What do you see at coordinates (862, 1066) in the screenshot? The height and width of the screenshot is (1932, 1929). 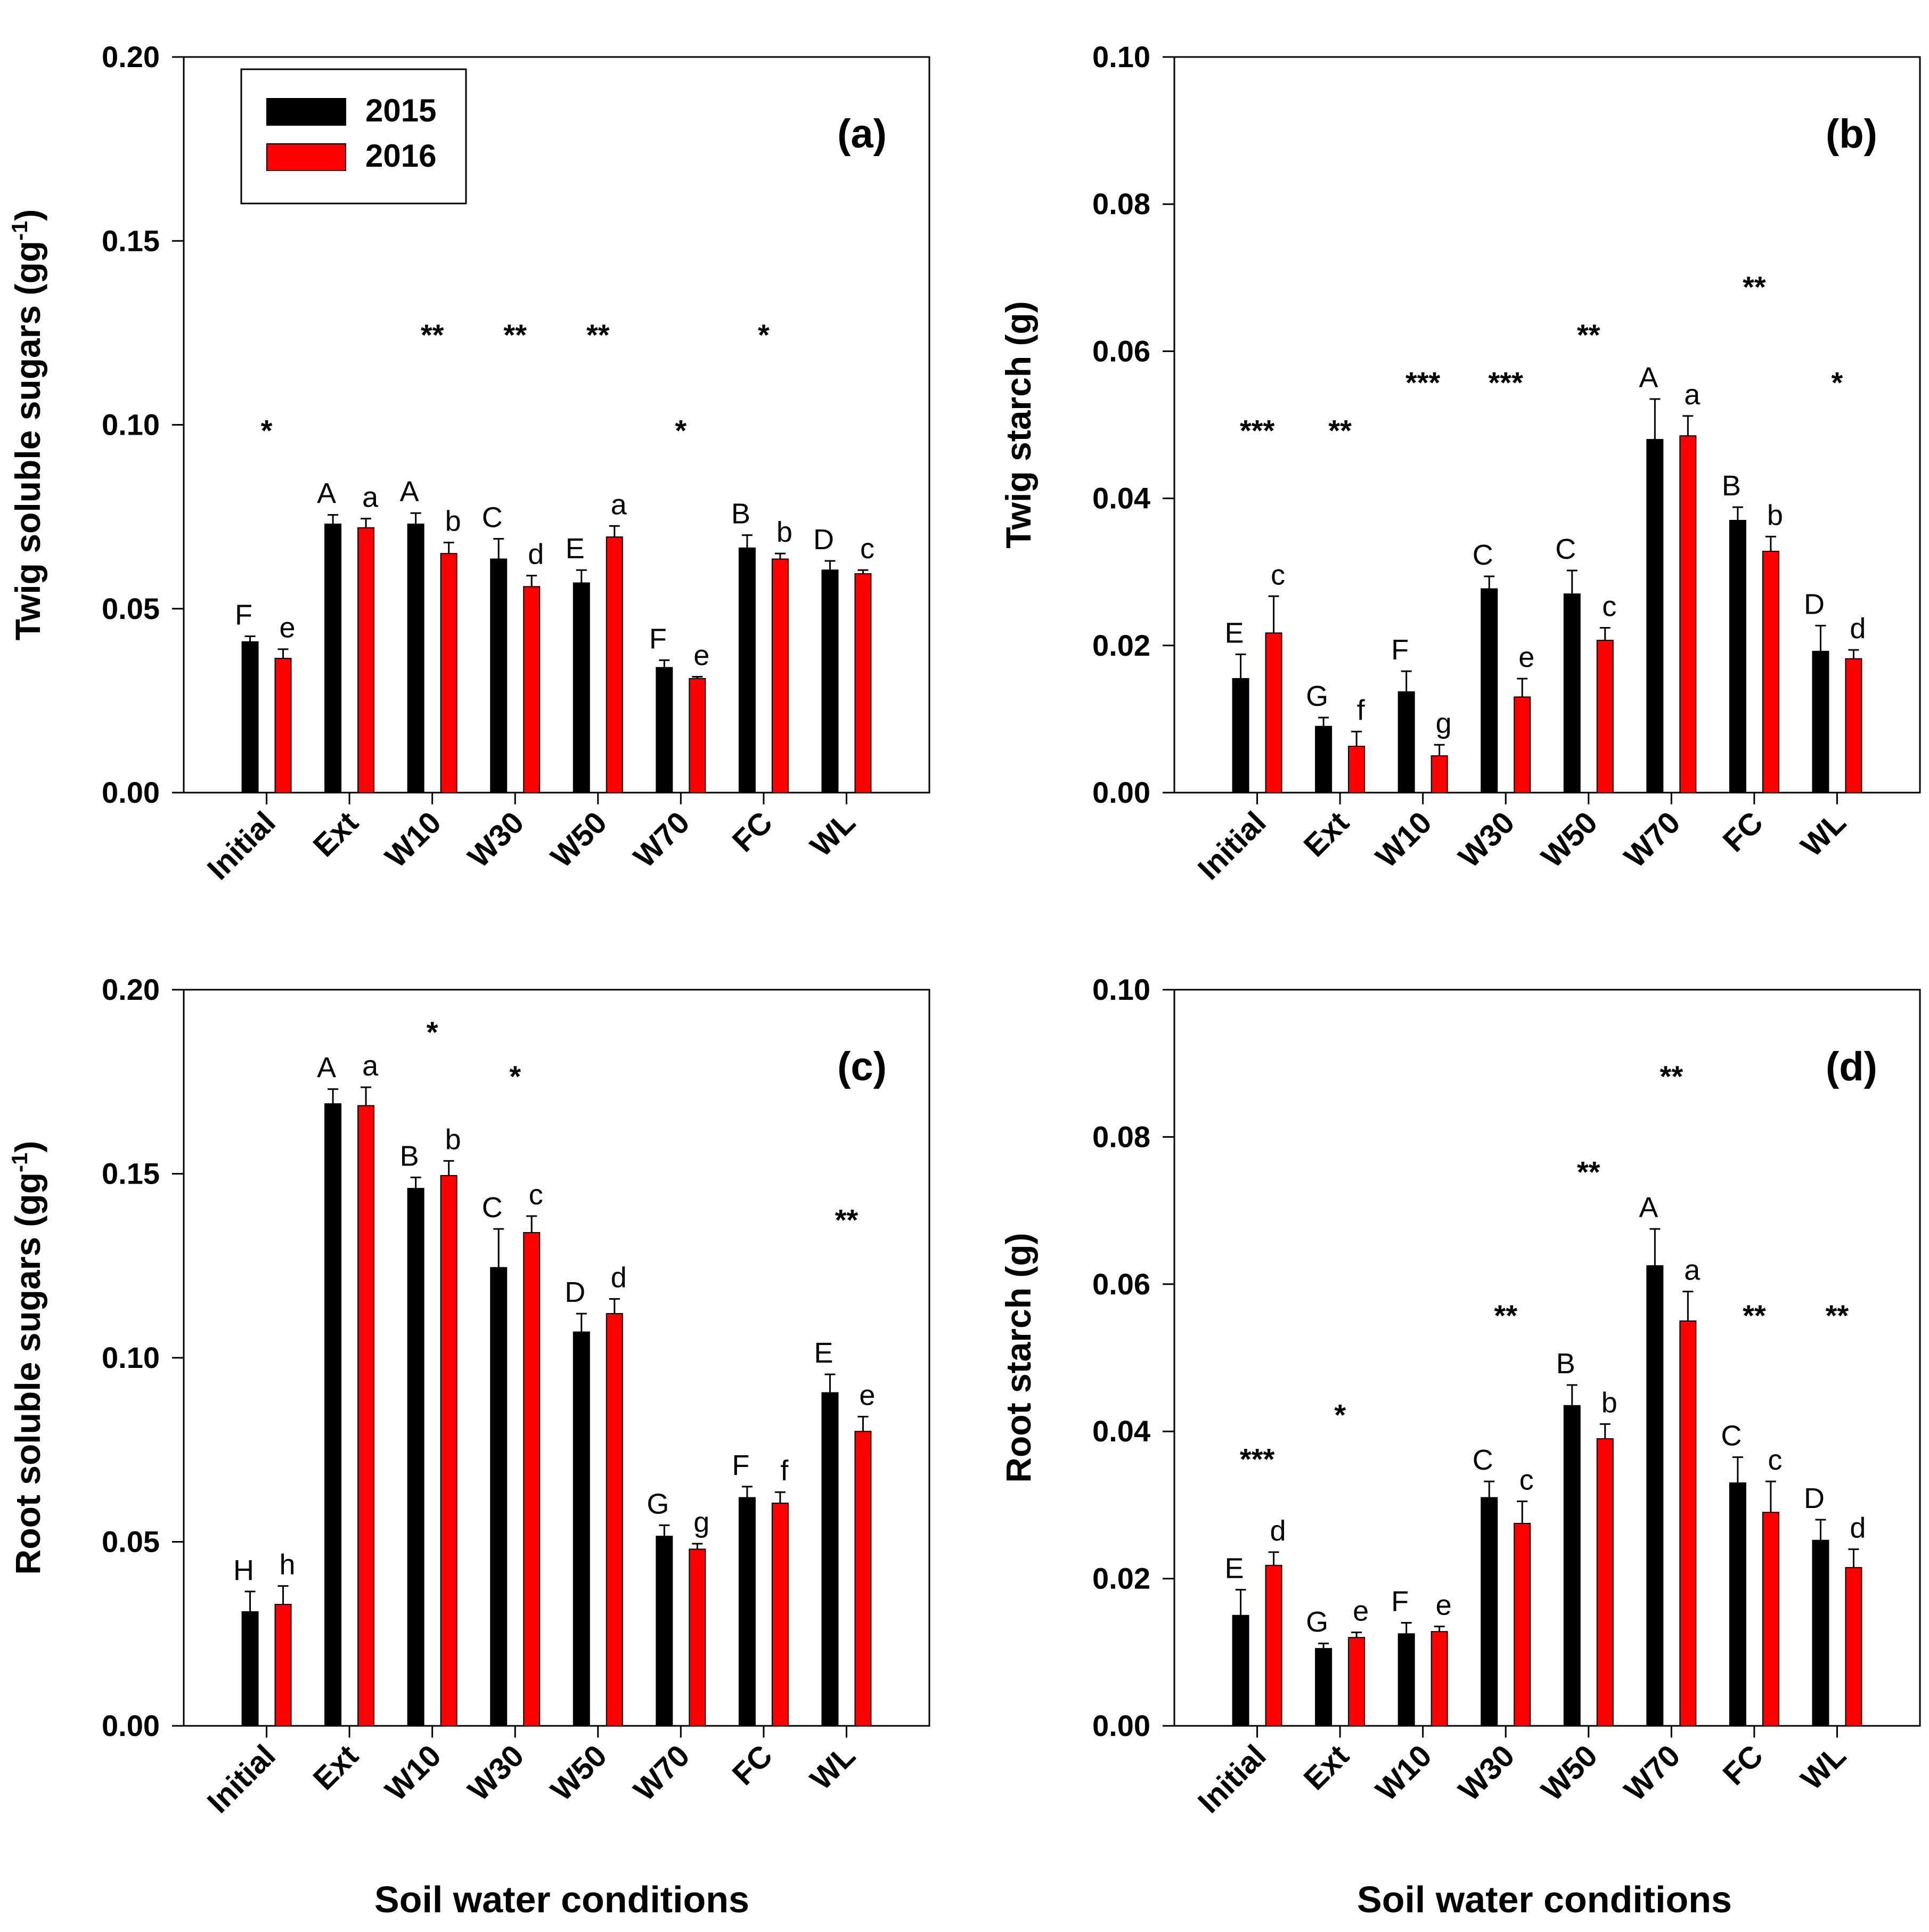 I see `panel-label: (c)` at bounding box center [862, 1066].